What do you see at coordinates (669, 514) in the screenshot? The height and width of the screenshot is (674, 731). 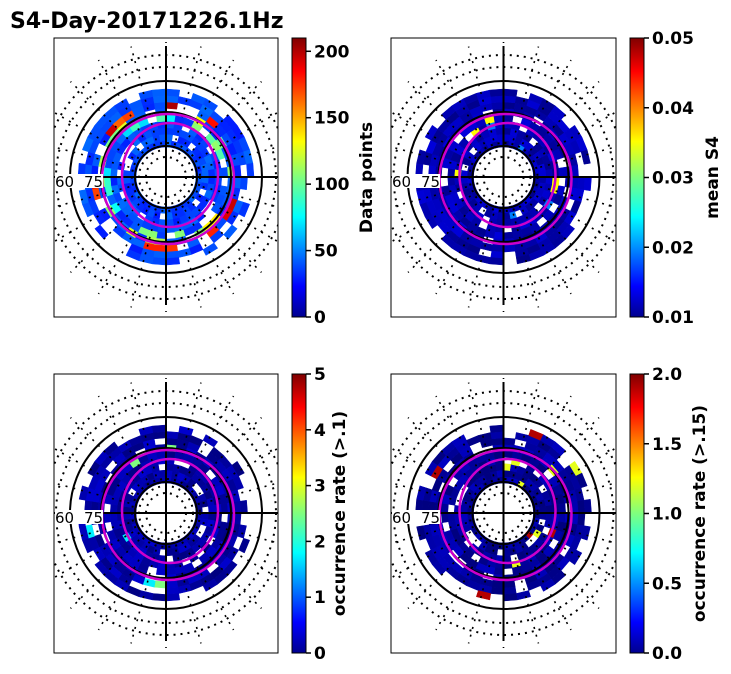 I see `colorbar: 0.0 0.5 1.0 1.5 2.0 occurrence rate (>.15)` at bounding box center [669, 514].